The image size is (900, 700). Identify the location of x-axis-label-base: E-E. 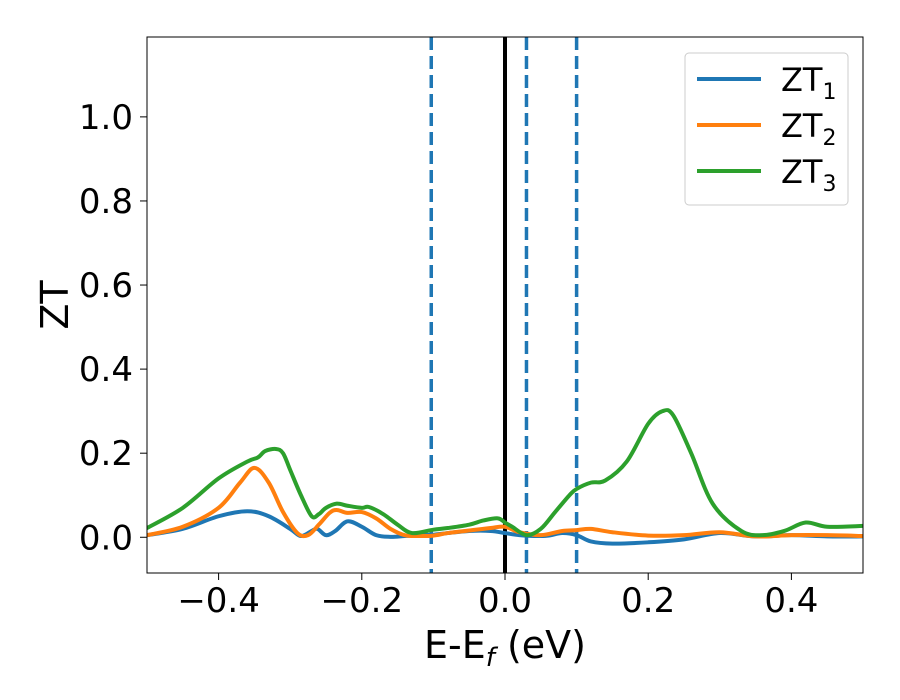
(455, 645).